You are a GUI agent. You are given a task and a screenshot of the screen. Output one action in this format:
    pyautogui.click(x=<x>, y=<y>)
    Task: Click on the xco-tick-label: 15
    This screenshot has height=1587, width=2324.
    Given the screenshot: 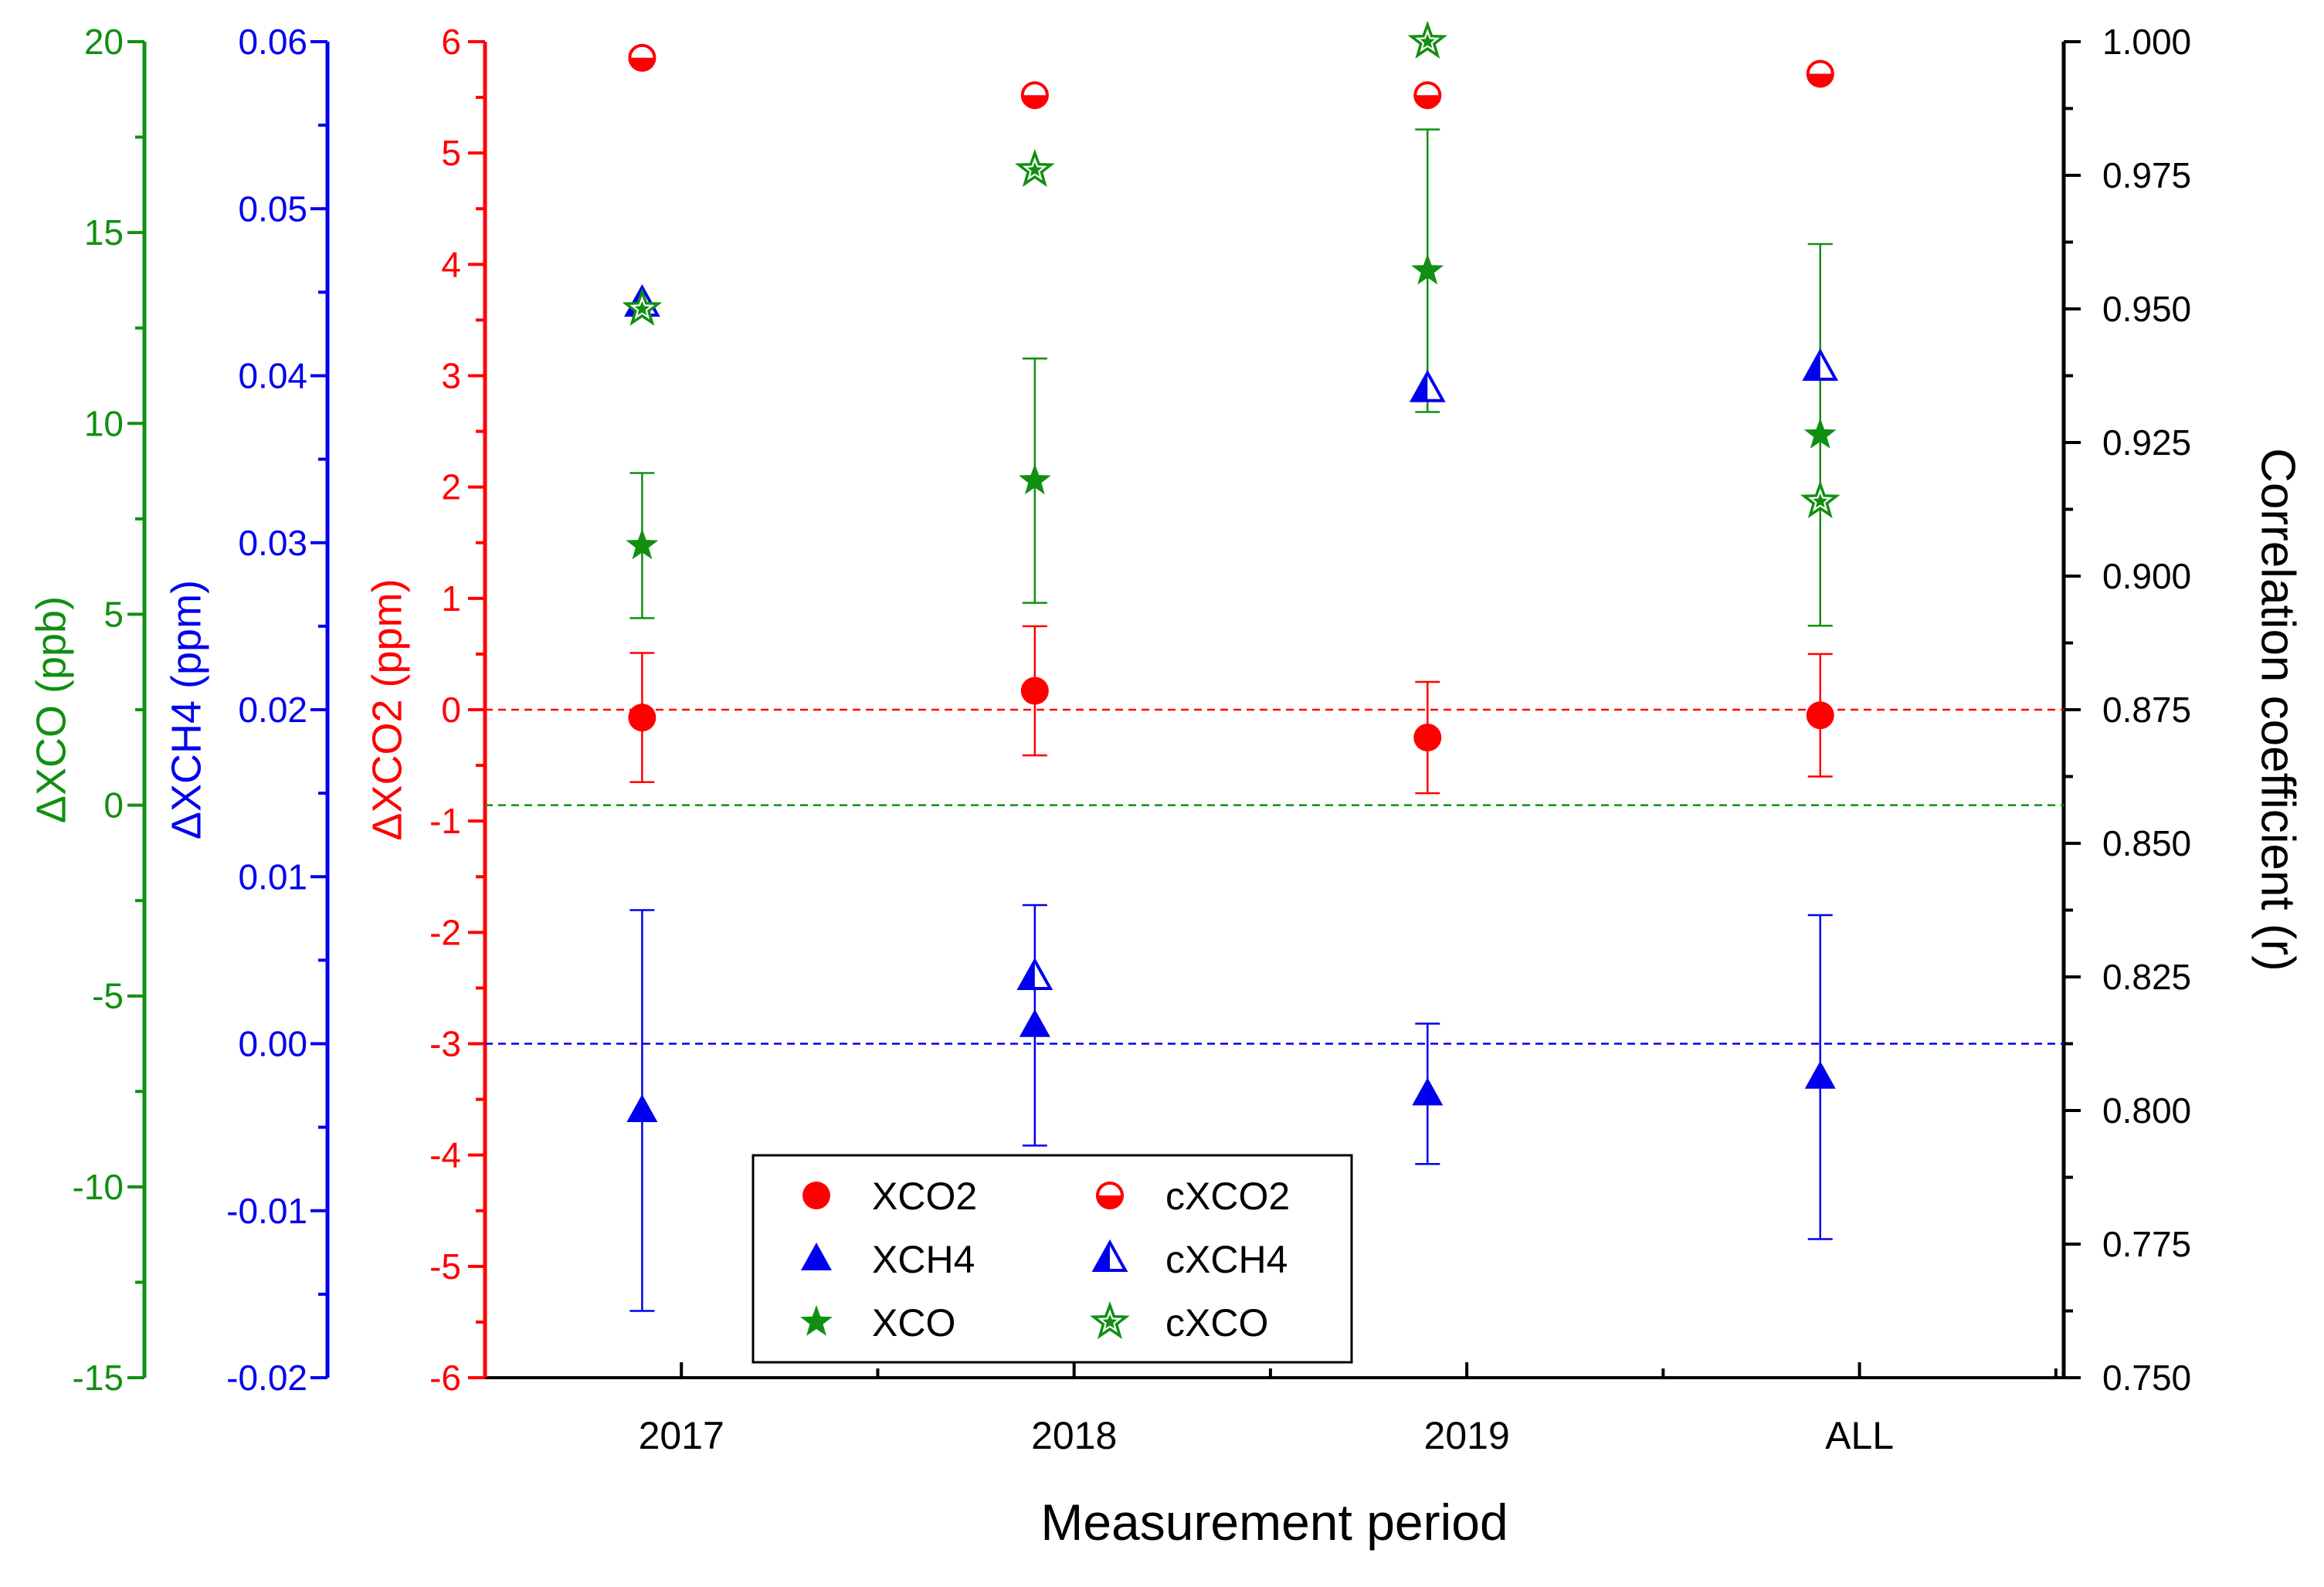 What is the action you would take?
    pyautogui.click(x=104, y=232)
    